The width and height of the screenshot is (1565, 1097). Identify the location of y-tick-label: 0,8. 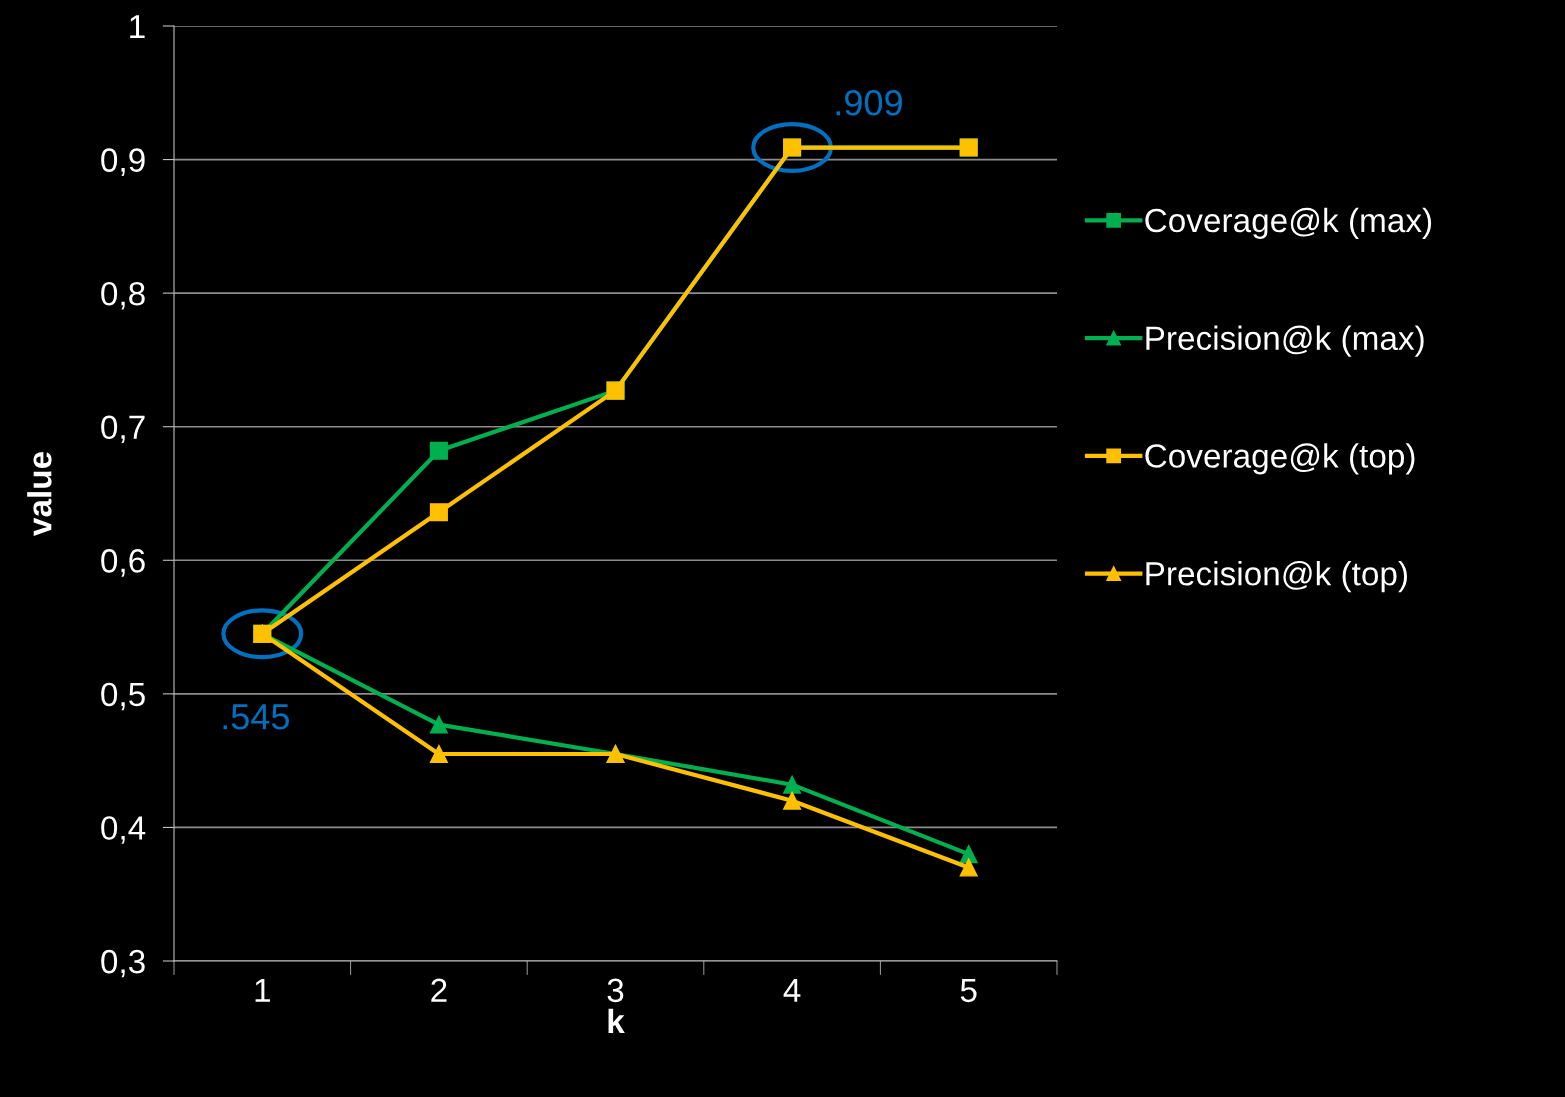
(123, 295).